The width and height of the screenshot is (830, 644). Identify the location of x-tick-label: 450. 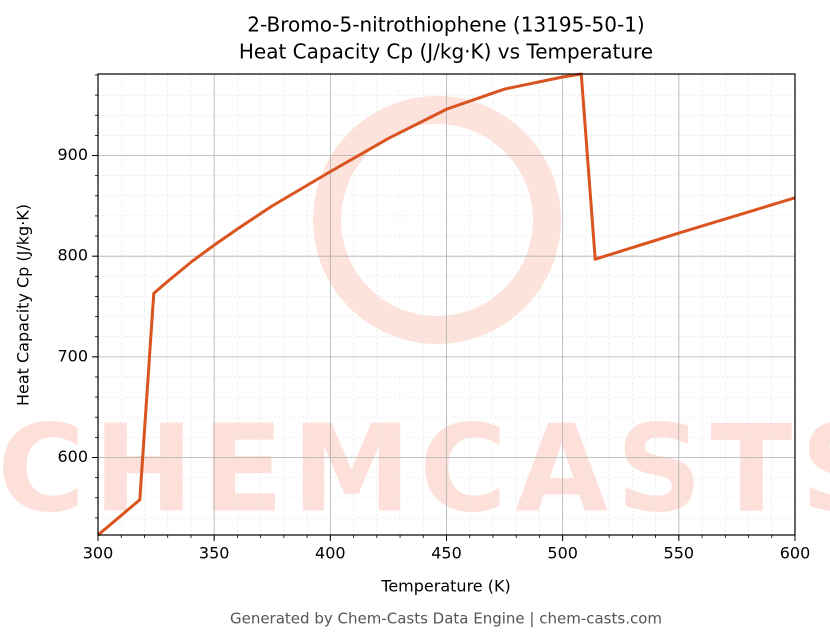
(446, 553).